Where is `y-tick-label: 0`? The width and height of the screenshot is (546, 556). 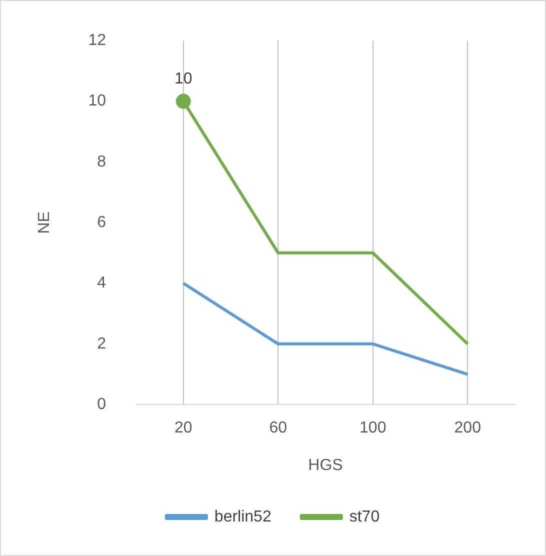
y-tick-label: 0 is located at coordinates (101, 405).